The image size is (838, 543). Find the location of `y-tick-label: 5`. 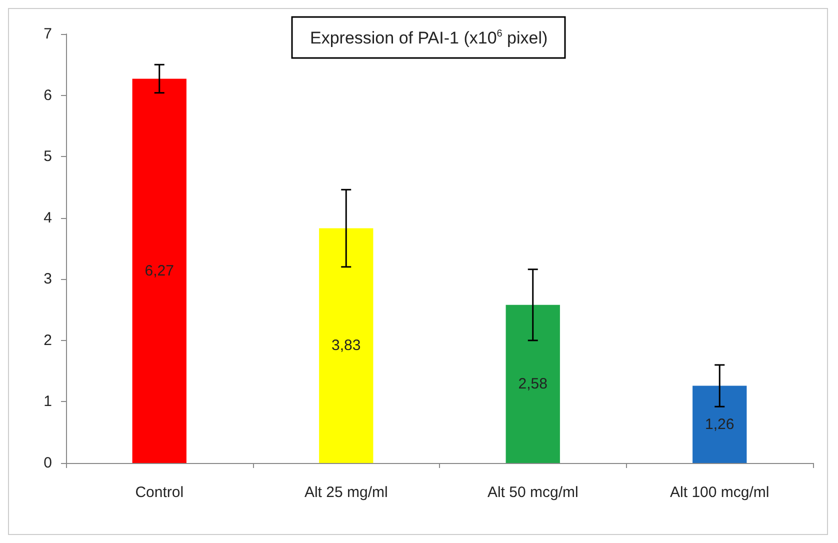

y-tick-label: 5 is located at coordinates (48, 157).